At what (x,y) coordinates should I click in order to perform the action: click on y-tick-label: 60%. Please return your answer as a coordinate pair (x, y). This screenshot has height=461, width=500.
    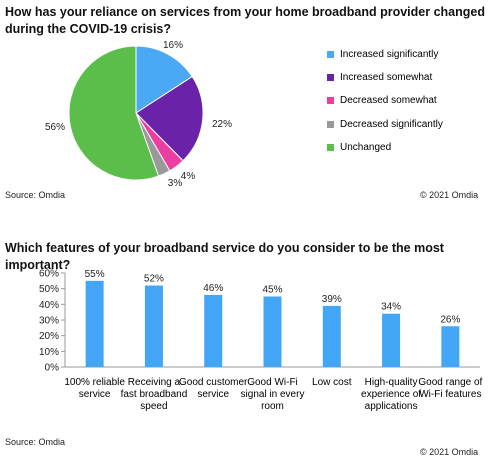
    Looking at the image, I should click on (49, 274).